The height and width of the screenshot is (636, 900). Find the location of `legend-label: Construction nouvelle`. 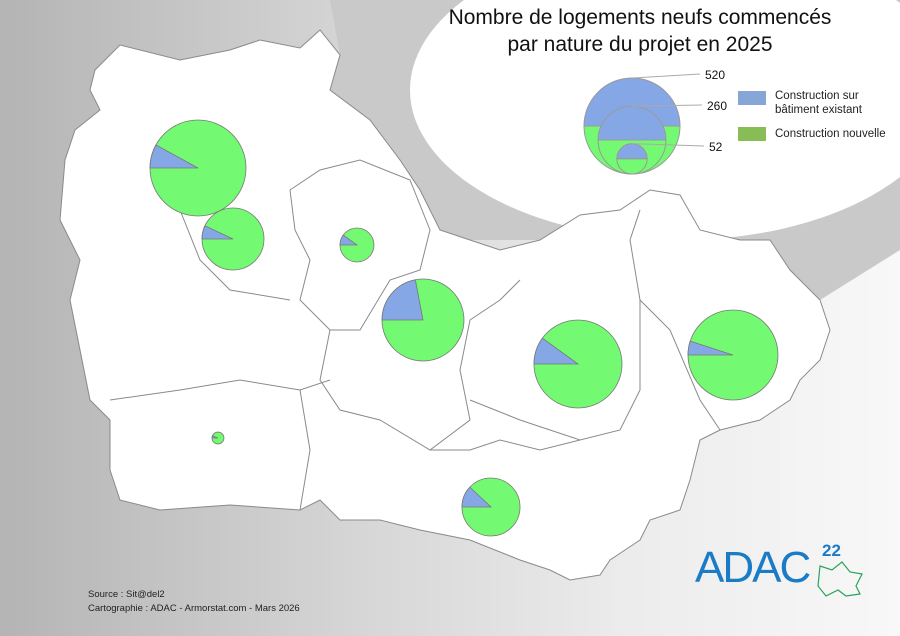

legend-label: Construction nouvelle is located at coordinates (830, 134).